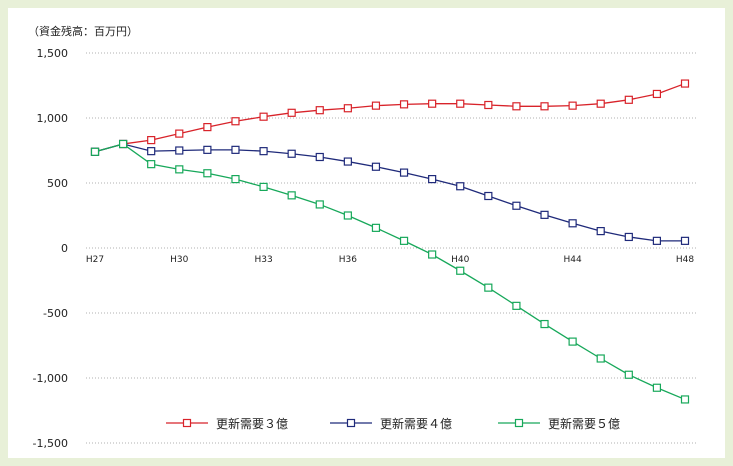 The height and width of the screenshot is (466, 733). Describe the element at coordinates (416, 423) in the screenshot. I see `legend-label: 更新需要４億` at that location.